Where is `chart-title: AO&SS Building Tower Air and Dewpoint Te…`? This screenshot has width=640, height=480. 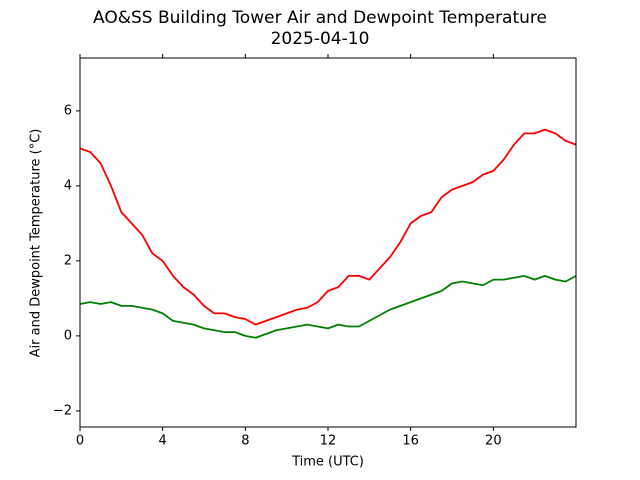
chart-title: AO&SS Building Tower Air and Dewpoint Te… is located at coordinates (320, 18).